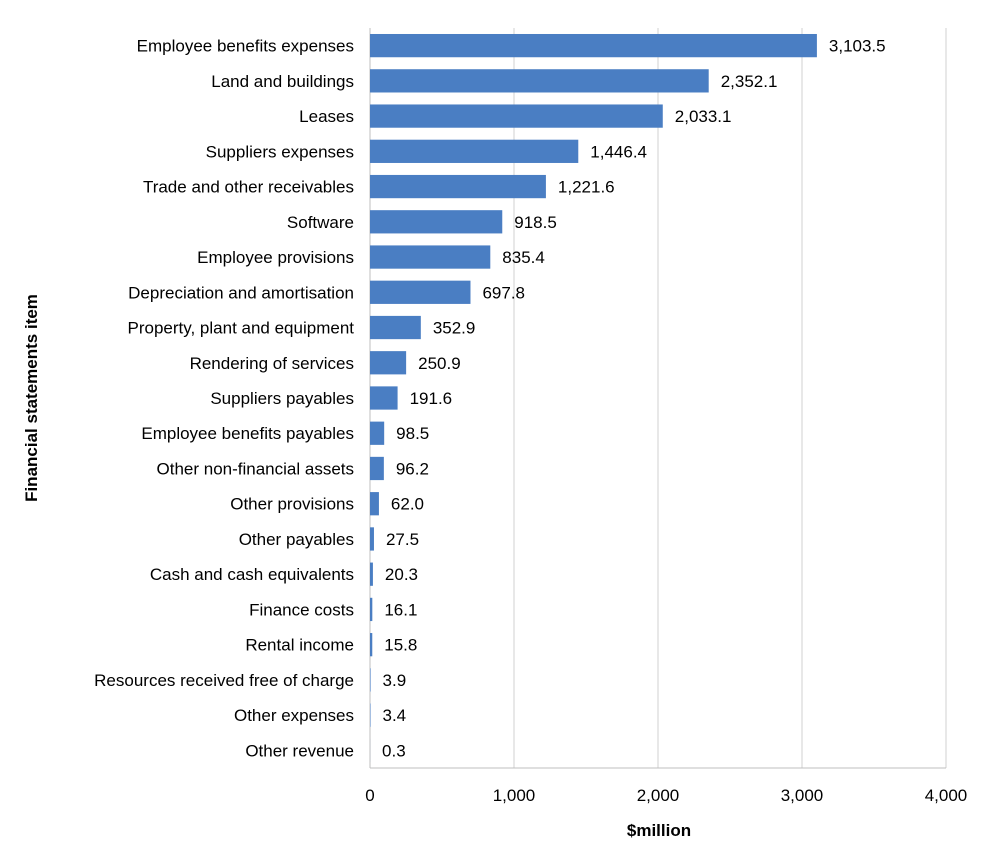  What do you see at coordinates (272, 363) in the screenshot?
I see `category-label: Rendering of services` at bounding box center [272, 363].